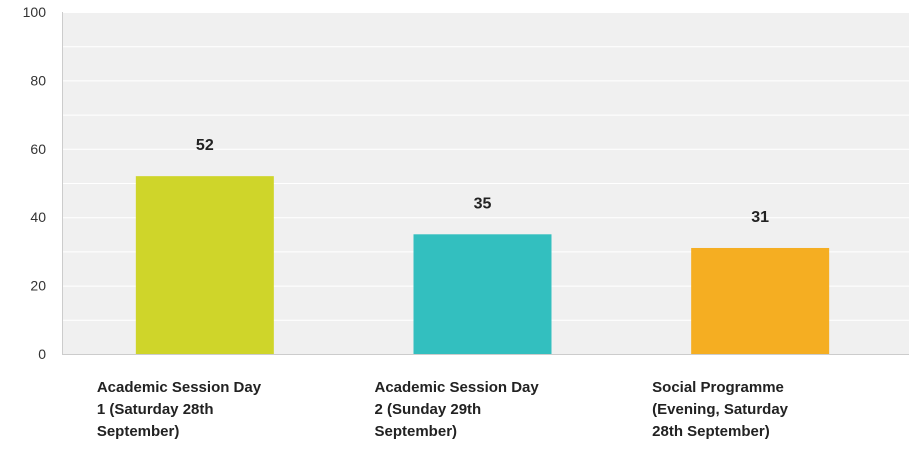 This screenshot has height=450, width=909. Describe the element at coordinates (483, 203) in the screenshot. I see `data-label: 35` at that location.